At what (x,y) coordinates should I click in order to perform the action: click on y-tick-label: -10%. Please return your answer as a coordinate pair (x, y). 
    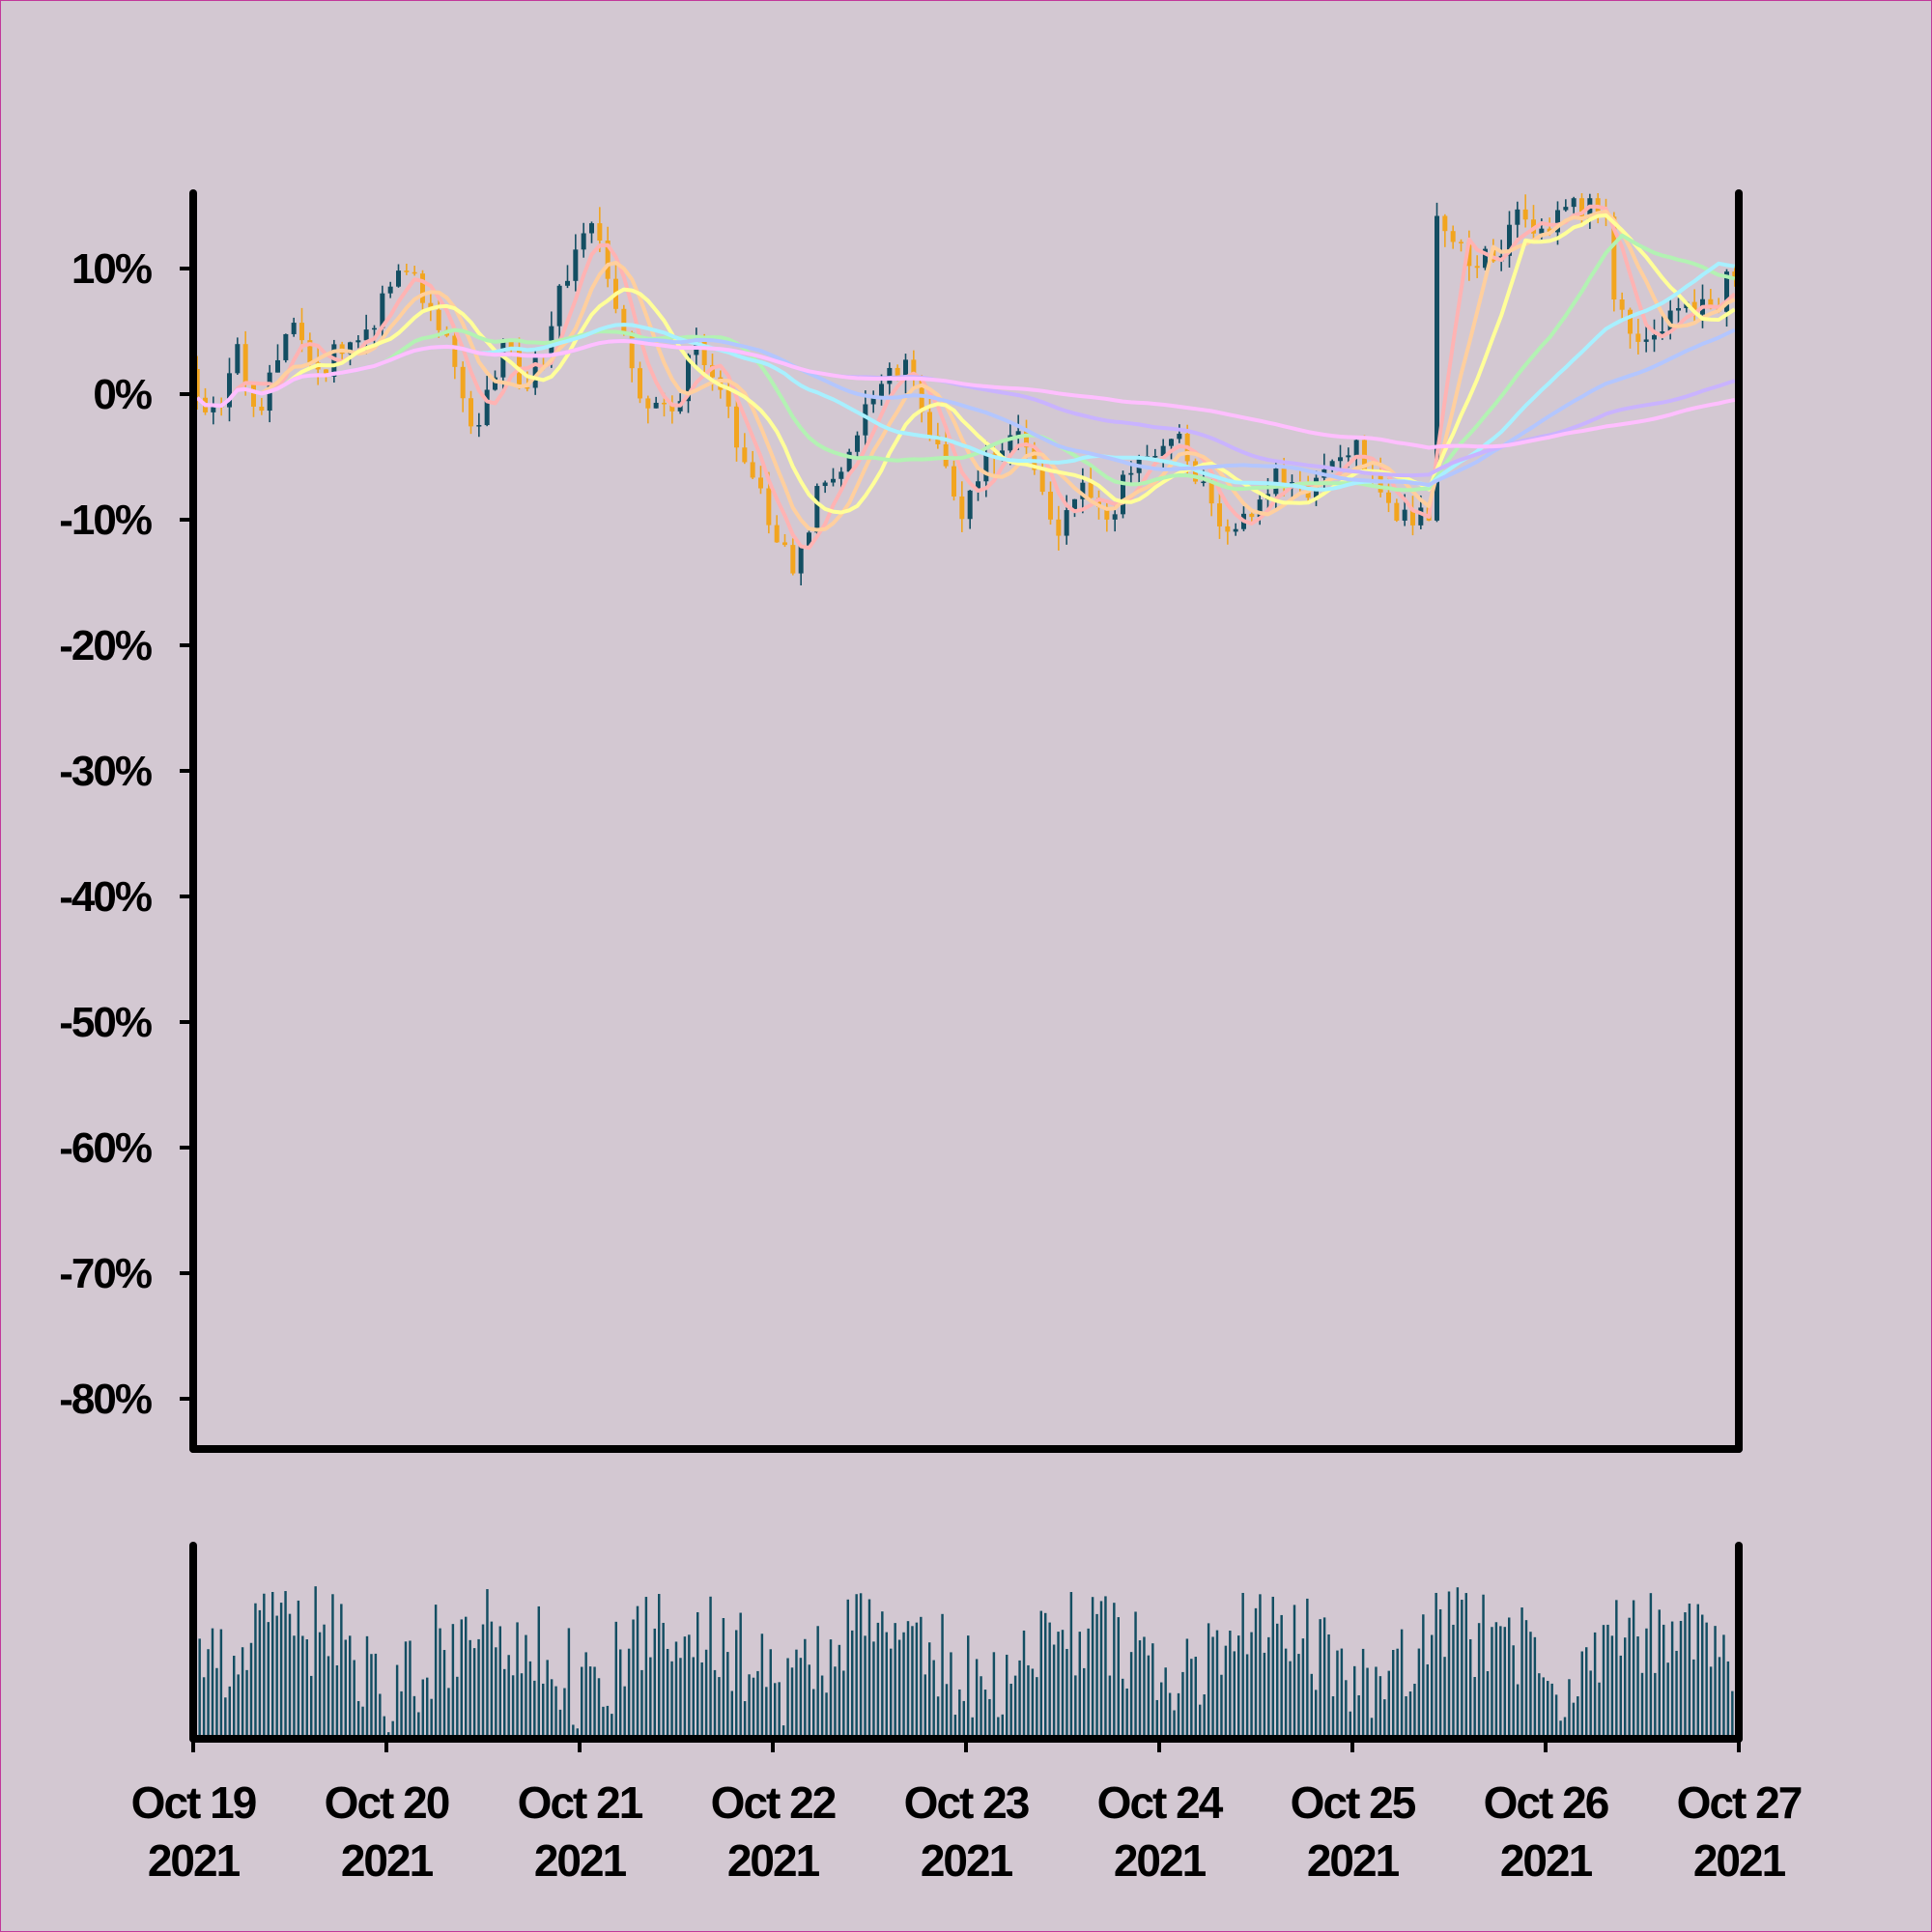
    Looking at the image, I should click on (105, 520).